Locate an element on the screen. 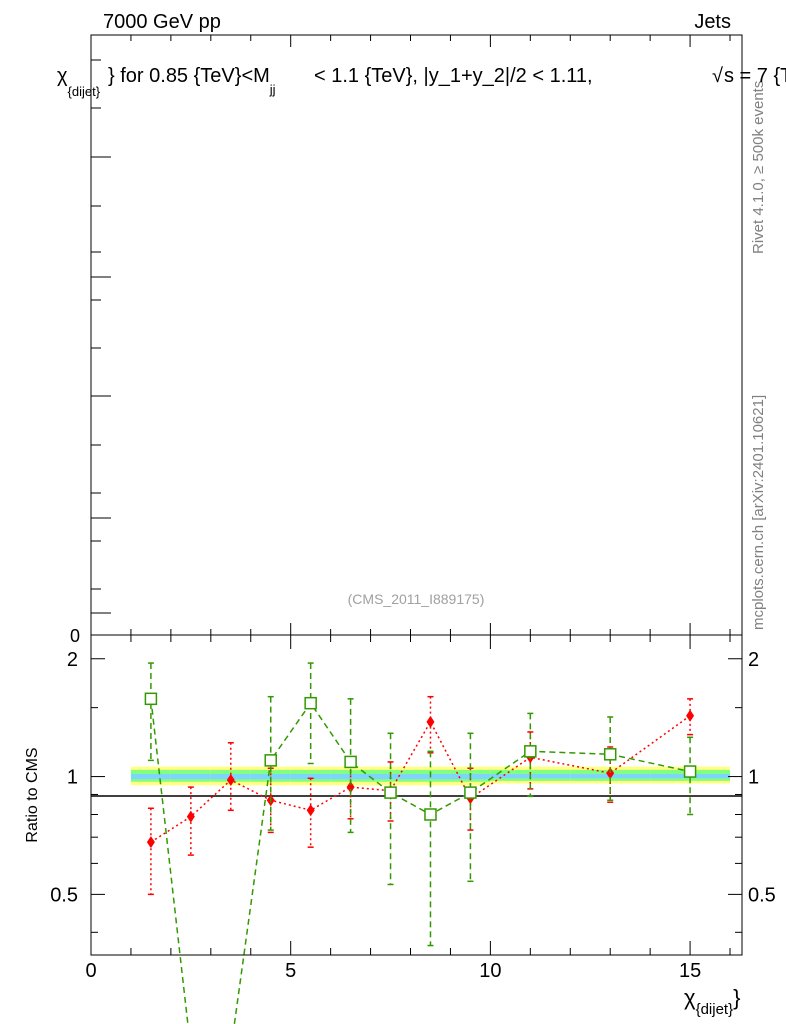  x-tick-label: 5 is located at coordinates (290, 971).